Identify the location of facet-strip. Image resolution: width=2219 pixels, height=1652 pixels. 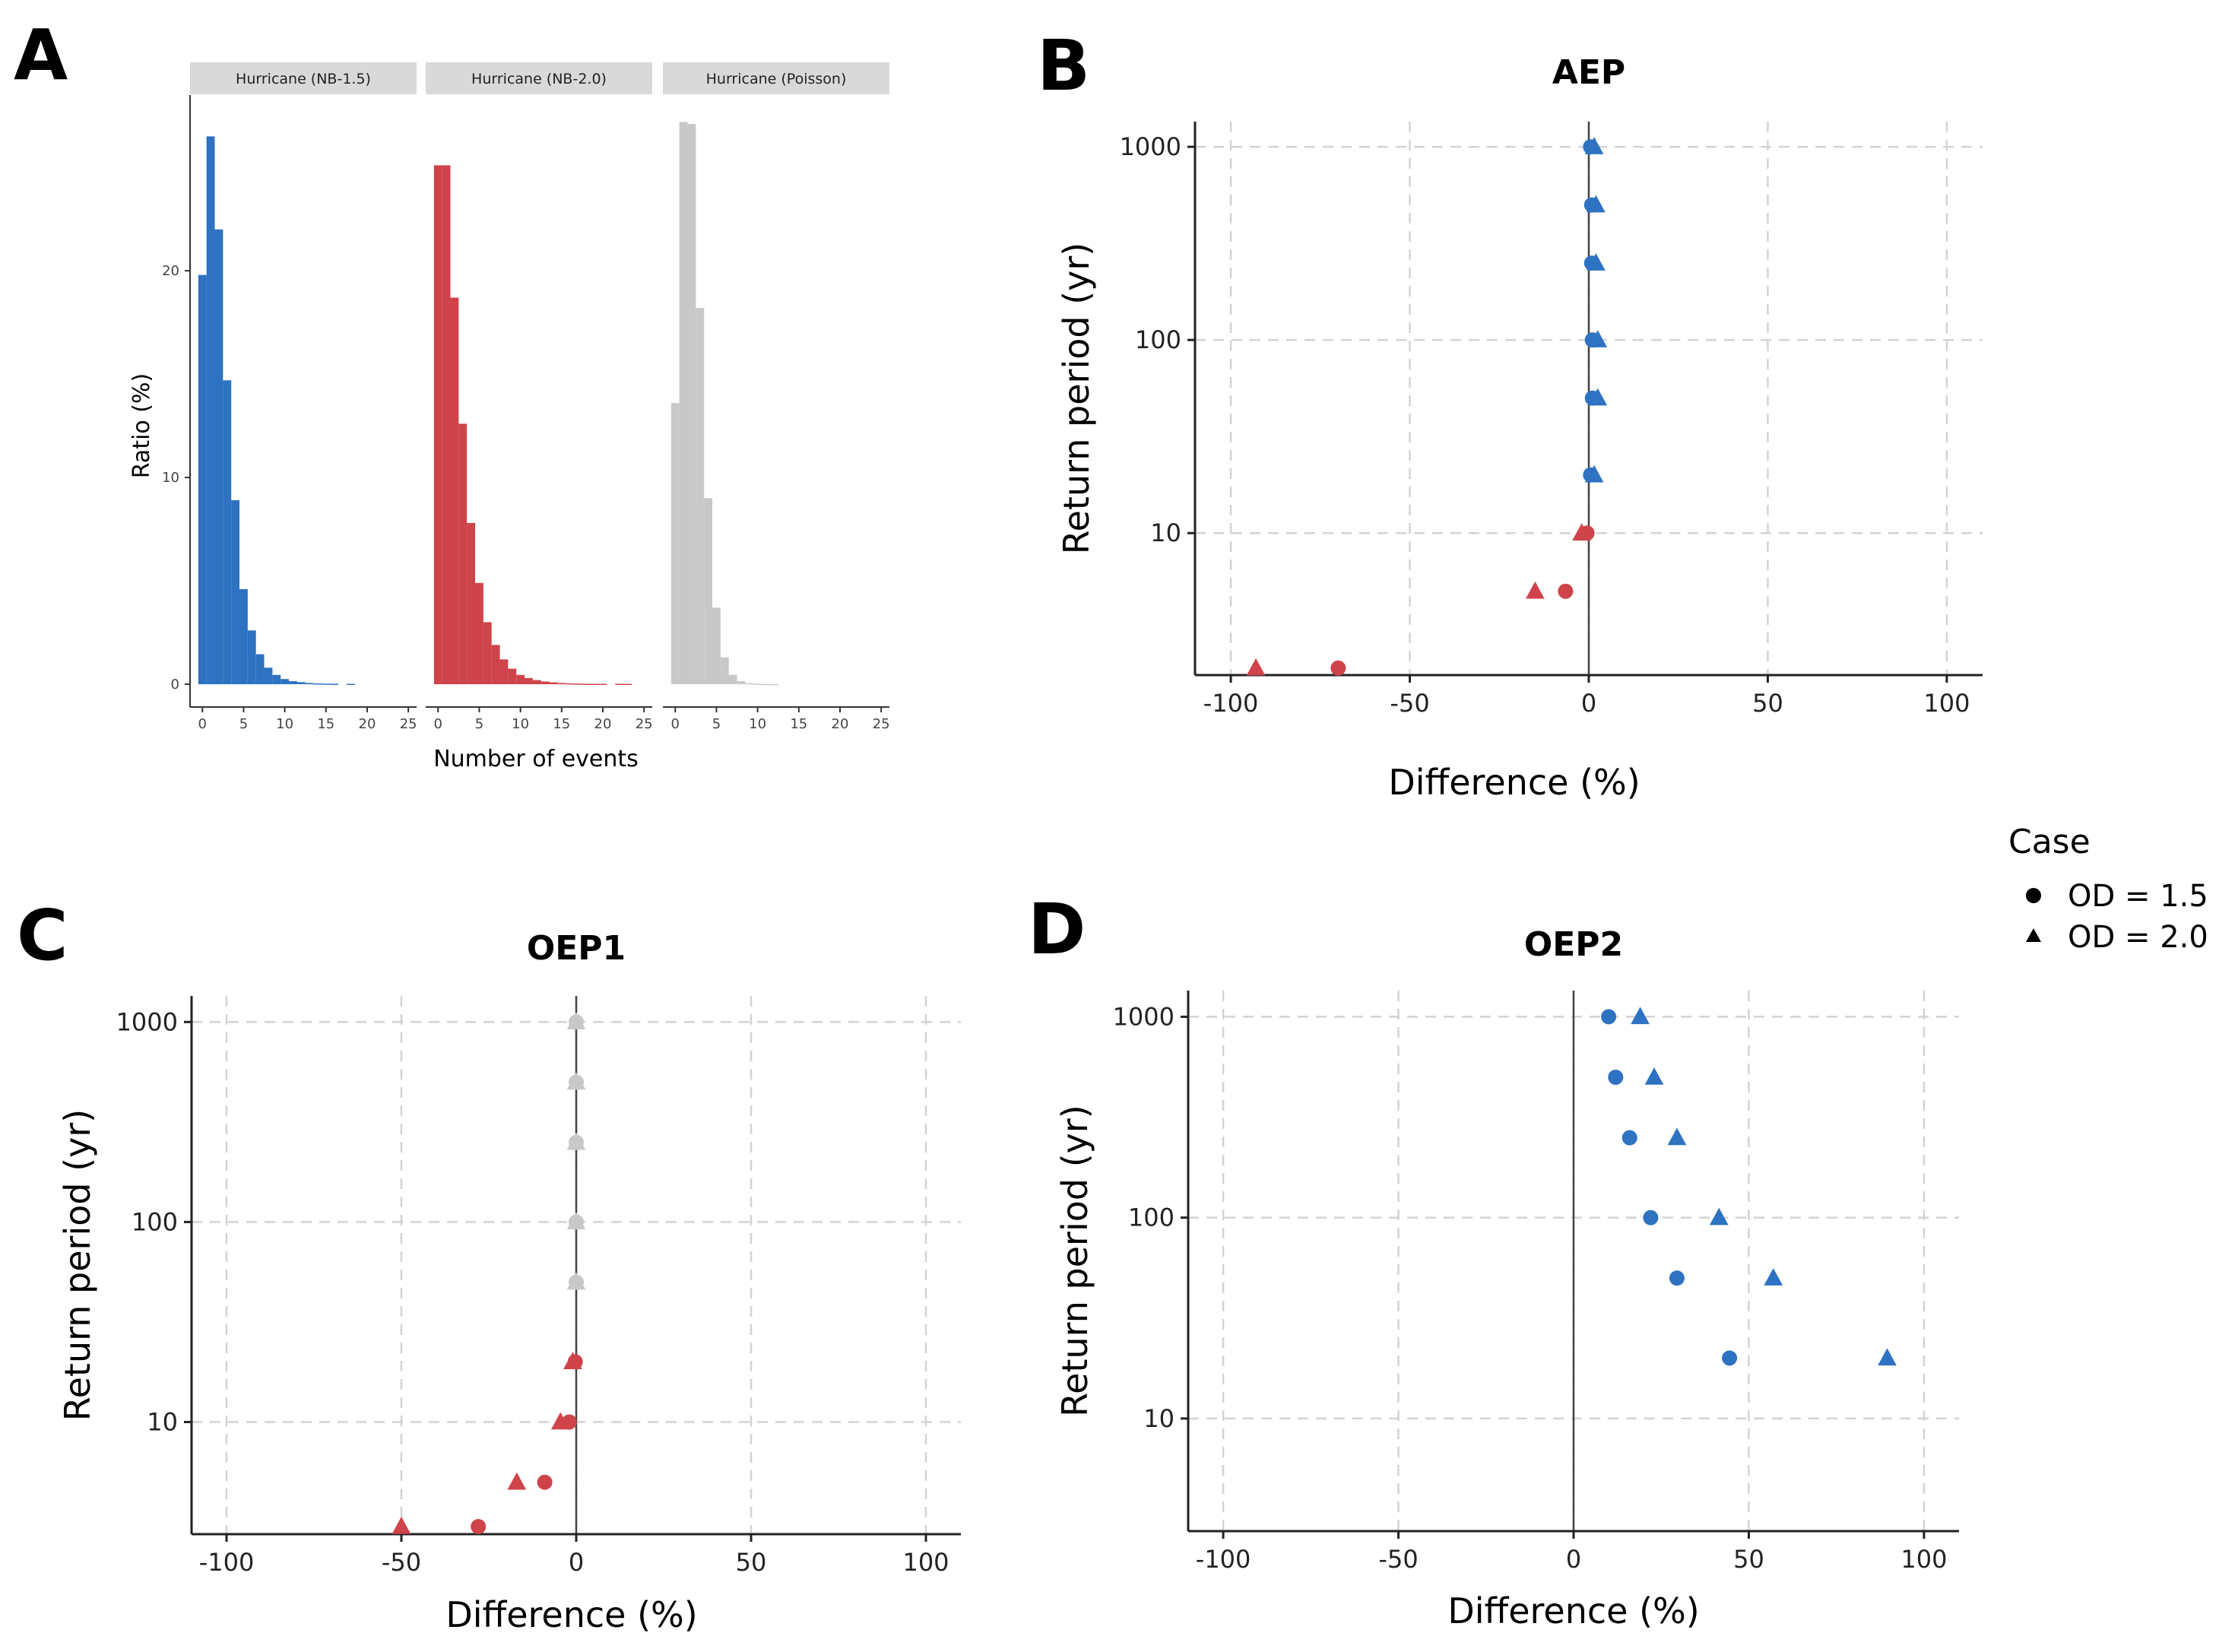
(776, 78).